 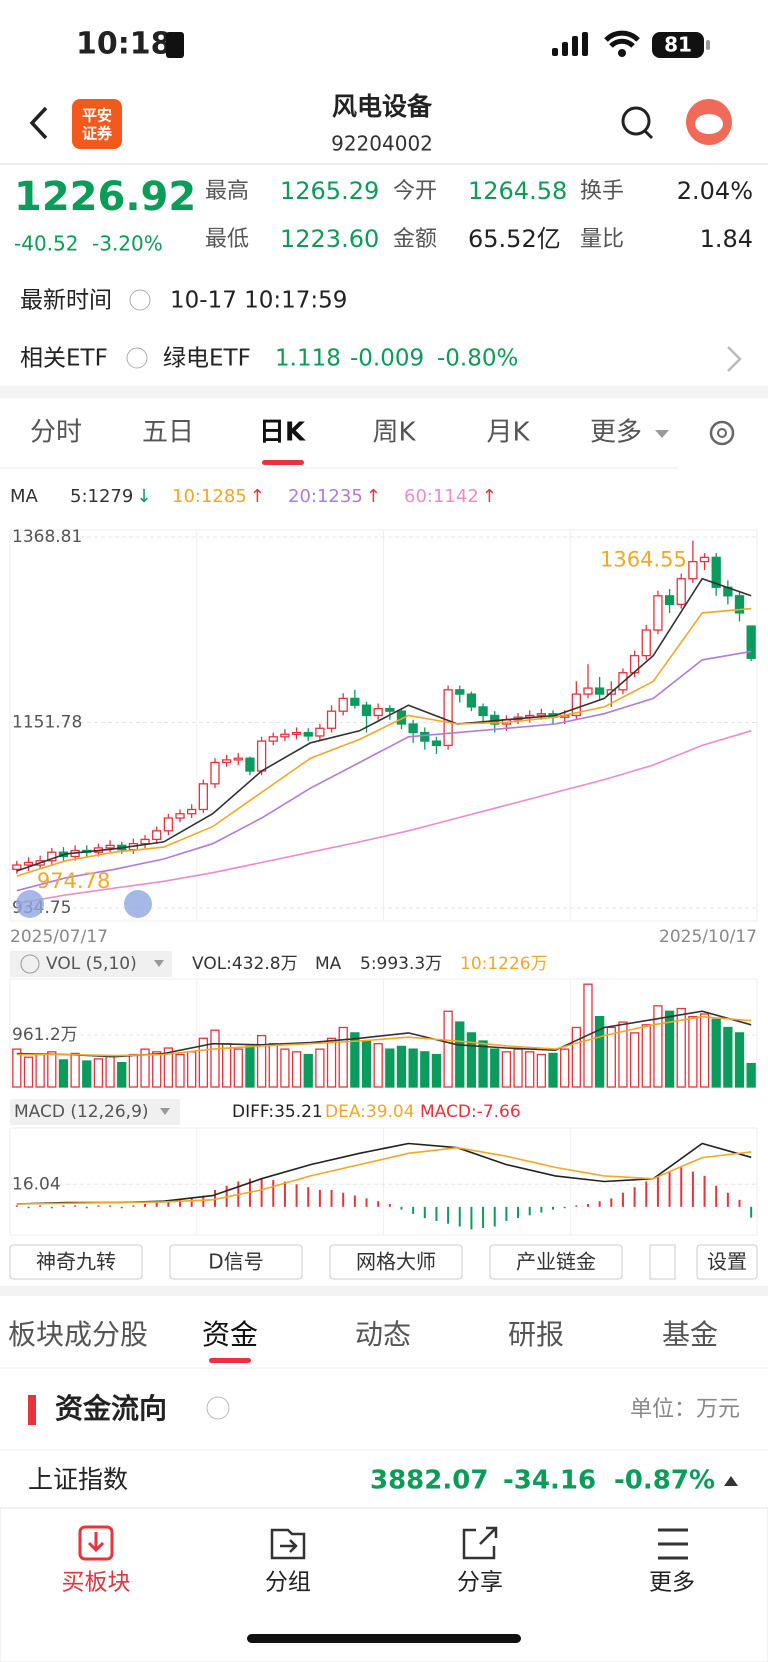 I want to click on tool-label: 产业链金, so click(x=556, y=1262).